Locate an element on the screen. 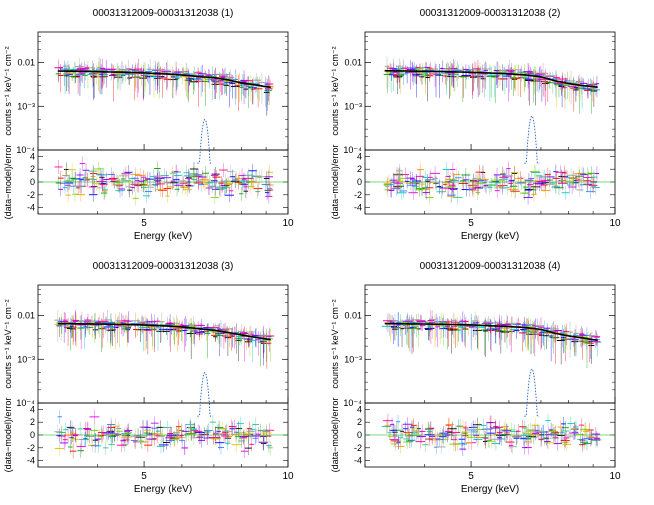 Image resolution: width=654 pixels, height=505 pixels. chart-title: 00031312009-00031312038 (1) is located at coordinates (163, 13).